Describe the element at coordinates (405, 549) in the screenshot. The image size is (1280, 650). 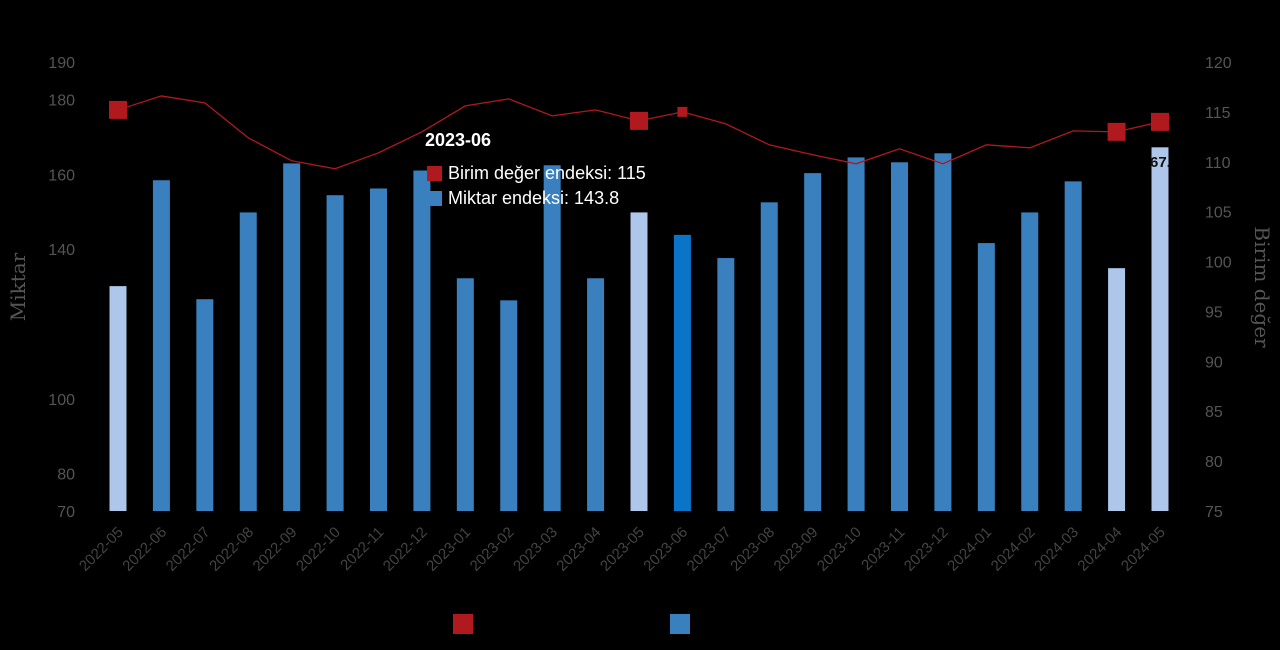
I see `x-tick-label: 2022-12` at that location.